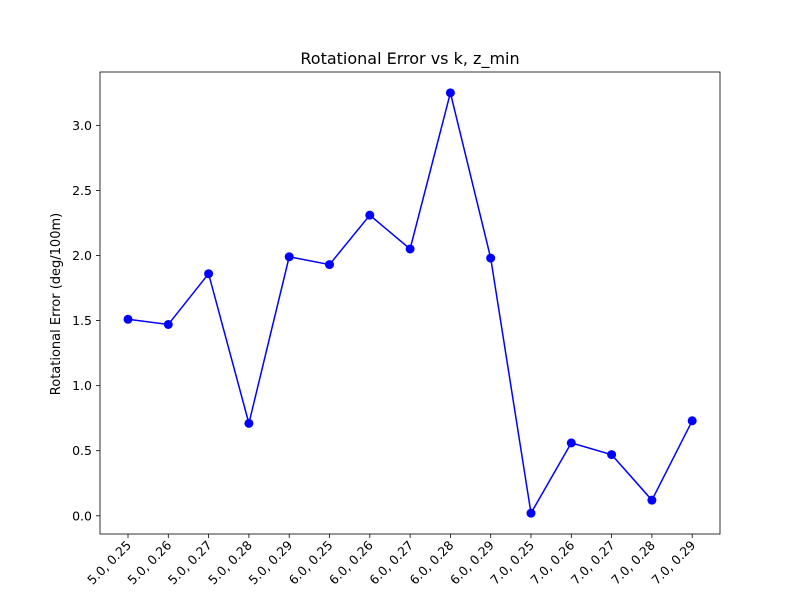 Image resolution: width=800 pixels, height=600 pixels. I want to click on y-axis-title: Rotational Error (deg/100m), so click(56, 304).